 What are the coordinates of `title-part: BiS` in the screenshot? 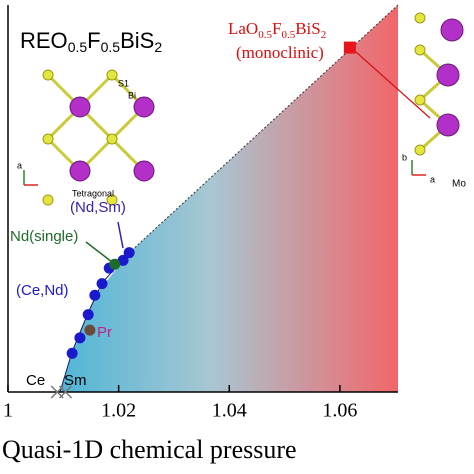 It's located at (137, 40).